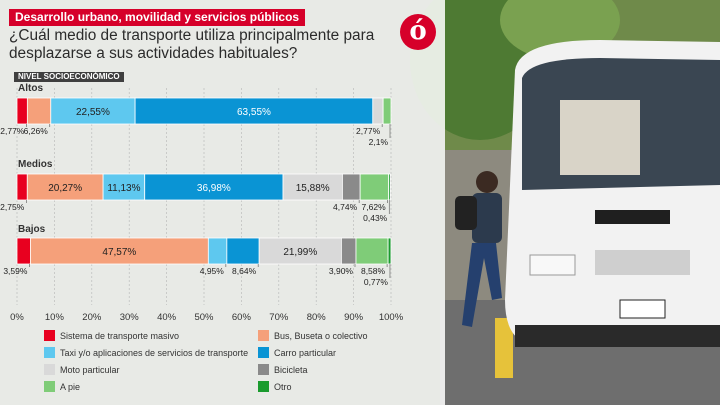  I want to click on x-tick-label: 0%, so click(17, 317).